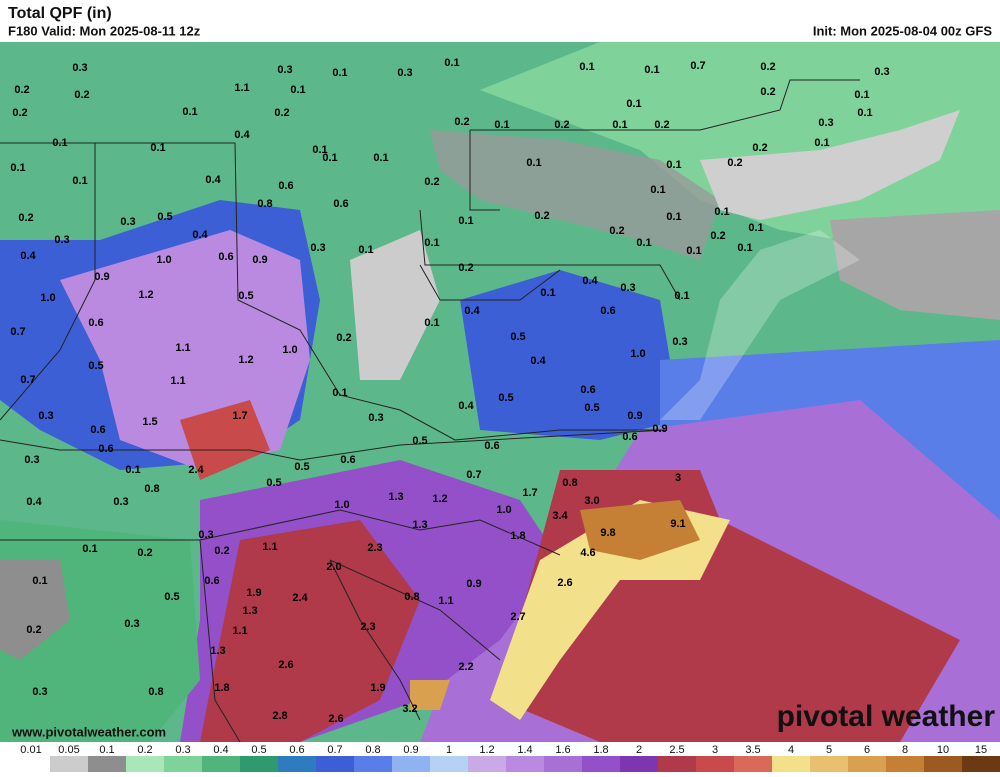  I want to click on map-value-label: 1.7, so click(529, 493).